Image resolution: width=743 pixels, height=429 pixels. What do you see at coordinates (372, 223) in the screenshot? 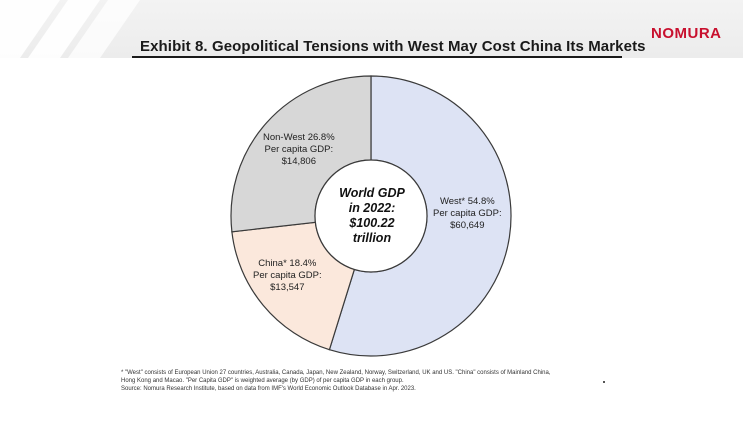
I see `center-label-line3: $100.22` at bounding box center [372, 223].